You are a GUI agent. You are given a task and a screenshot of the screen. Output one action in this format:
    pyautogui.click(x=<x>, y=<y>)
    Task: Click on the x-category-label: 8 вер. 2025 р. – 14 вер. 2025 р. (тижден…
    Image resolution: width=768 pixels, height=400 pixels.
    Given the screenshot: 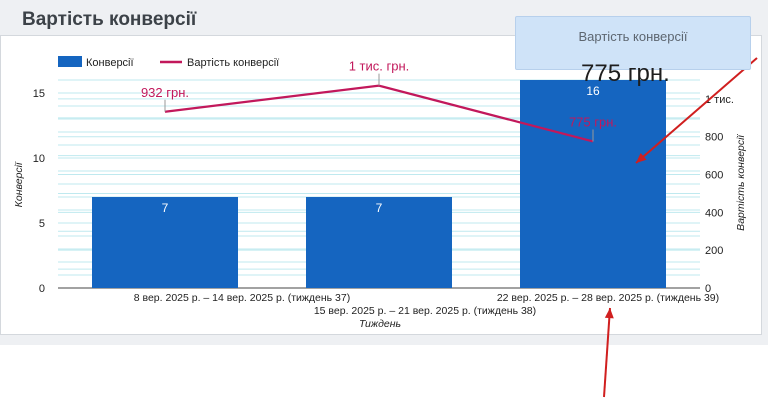 What is the action you would take?
    pyautogui.click(x=242, y=298)
    